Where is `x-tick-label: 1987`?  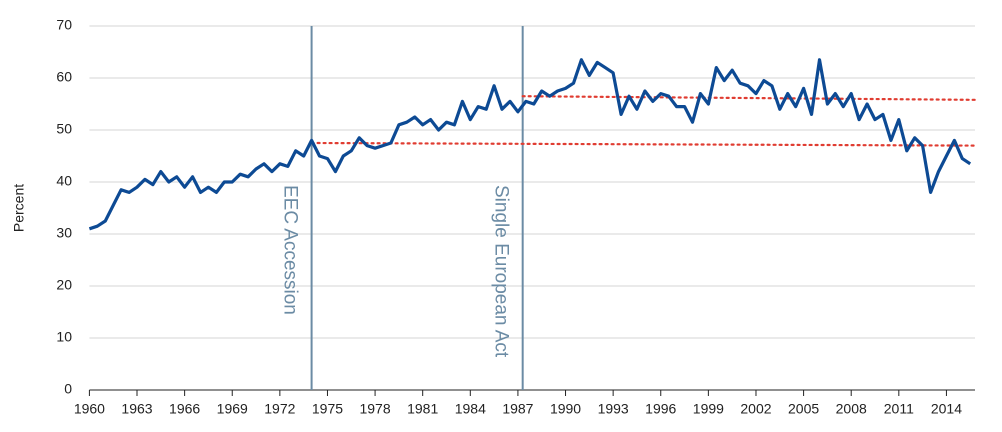
x-tick-label: 1987 is located at coordinates (517, 409).